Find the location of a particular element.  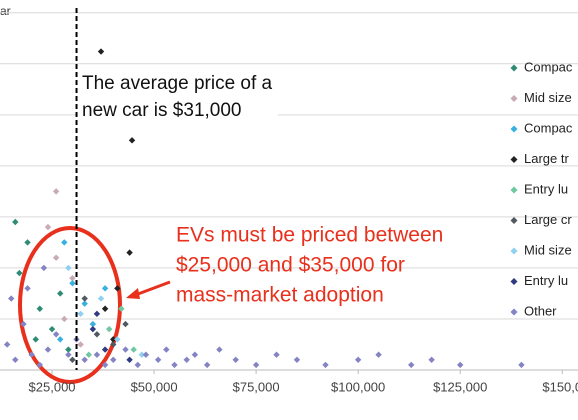

x-tick-label: $50,000 is located at coordinates (154, 386).